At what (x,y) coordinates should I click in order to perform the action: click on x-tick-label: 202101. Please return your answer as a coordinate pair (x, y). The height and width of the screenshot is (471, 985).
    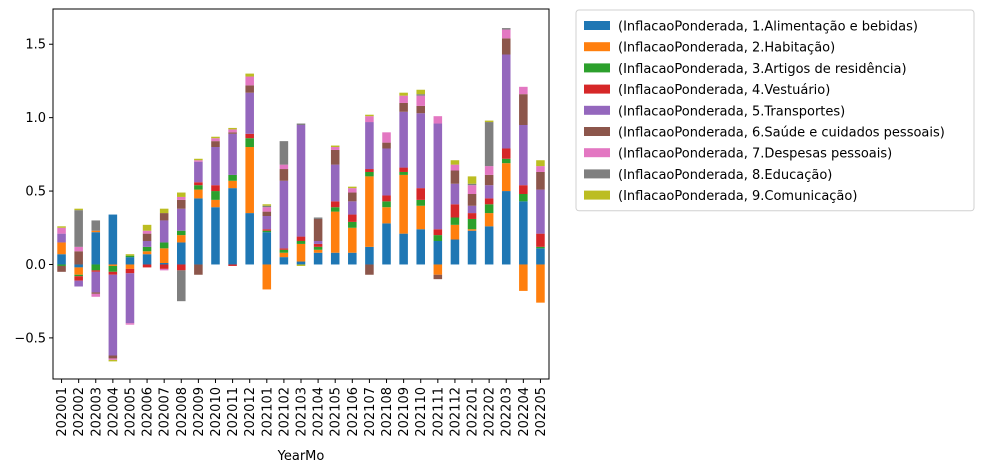
    Looking at the image, I should click on (267, 412).